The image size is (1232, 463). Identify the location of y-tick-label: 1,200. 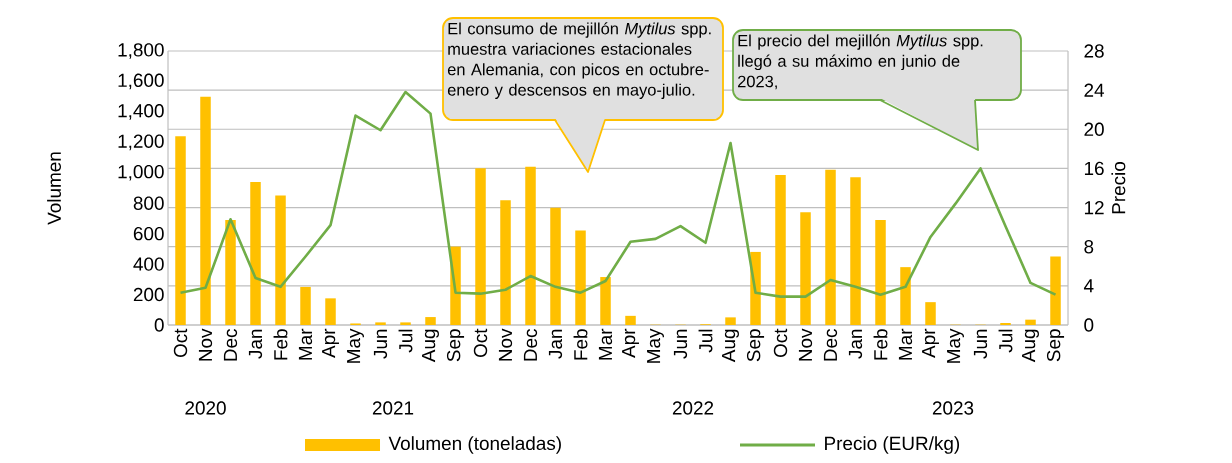
(141, 142).